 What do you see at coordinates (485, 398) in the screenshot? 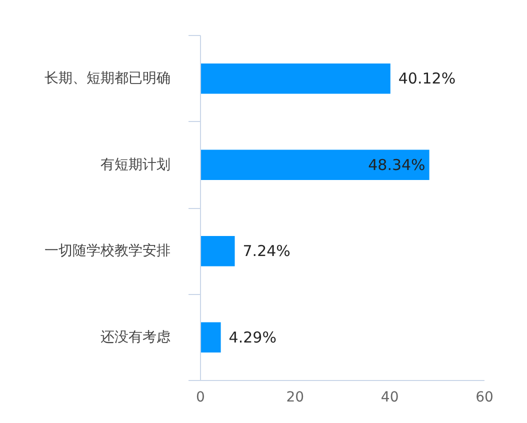
I see `x-tick-label: 60` at bounding box center [485, 398].